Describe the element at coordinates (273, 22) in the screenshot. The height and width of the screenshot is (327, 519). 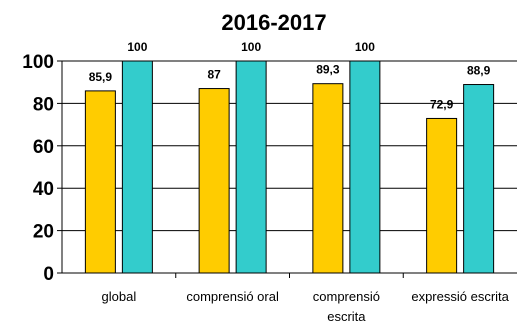
I see `chart-title: 2016-2017` at that location.